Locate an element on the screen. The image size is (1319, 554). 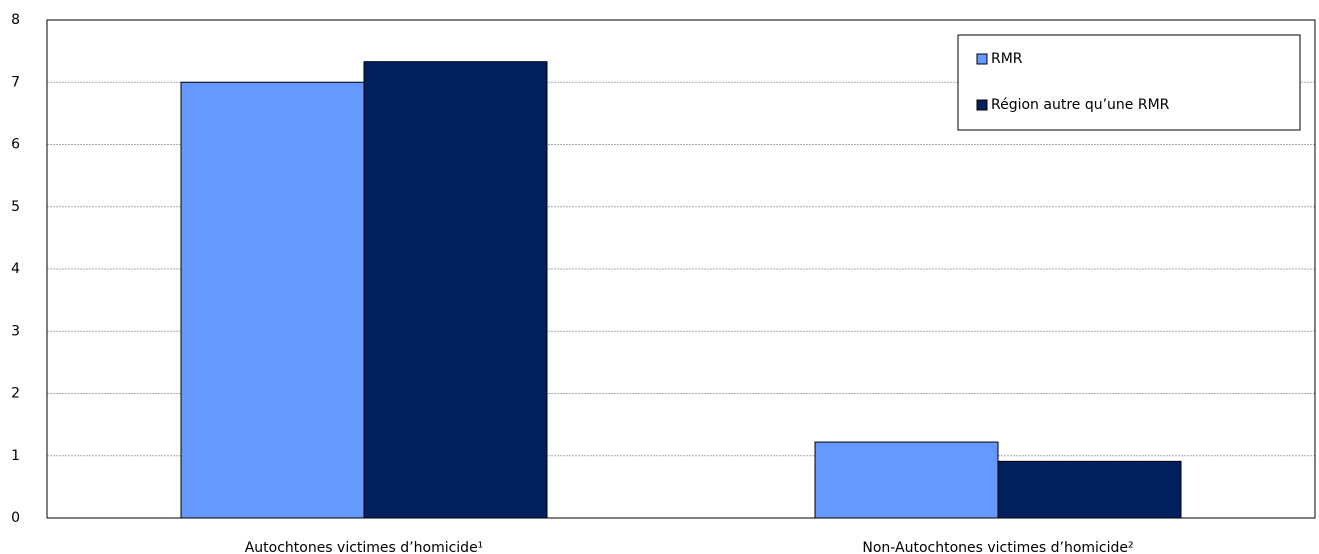
y-tick-label: 3 is located at coordinates (15, 331).